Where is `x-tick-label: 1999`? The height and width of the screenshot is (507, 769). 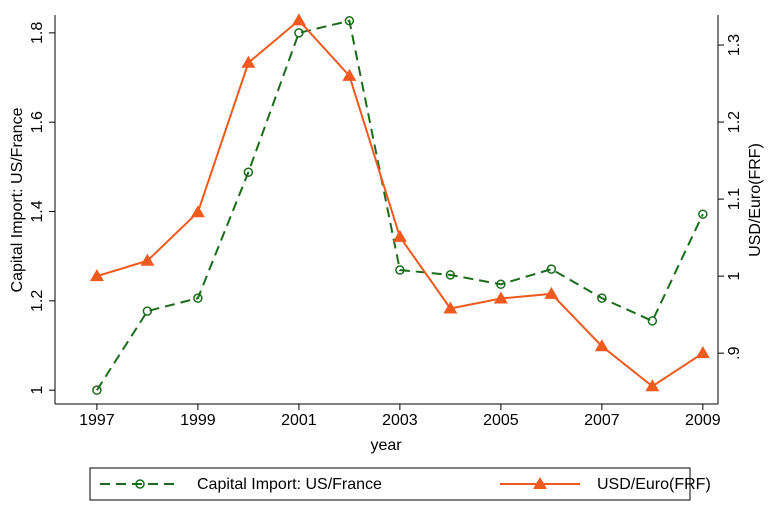 x-tick-label: 1999 is located at coordinates (198, 420).